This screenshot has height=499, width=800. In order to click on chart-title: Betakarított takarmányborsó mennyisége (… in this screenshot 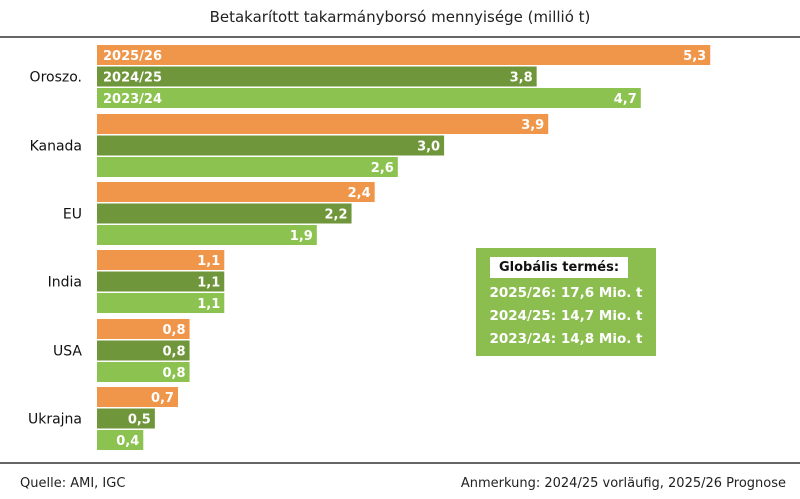, I will do `click(400, 17)`.